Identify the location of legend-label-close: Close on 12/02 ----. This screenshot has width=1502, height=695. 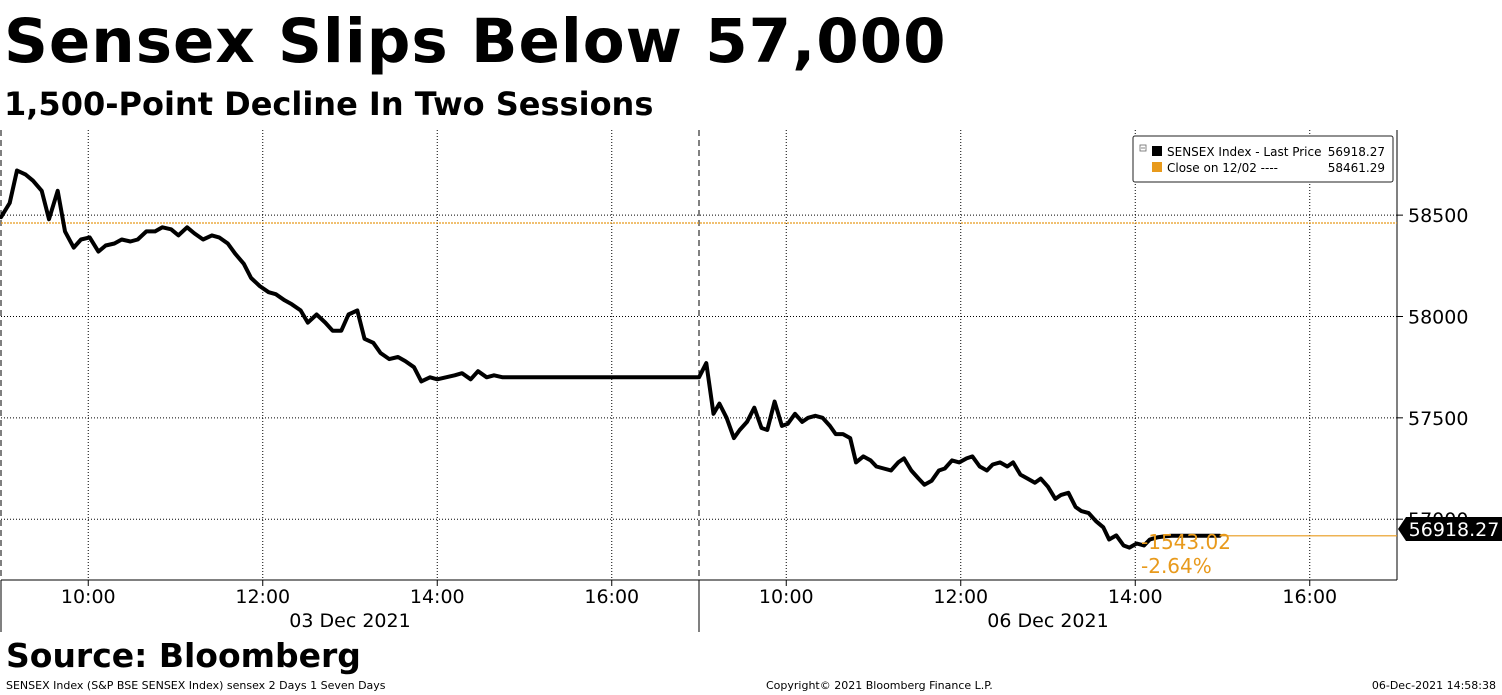
(1222, 168).